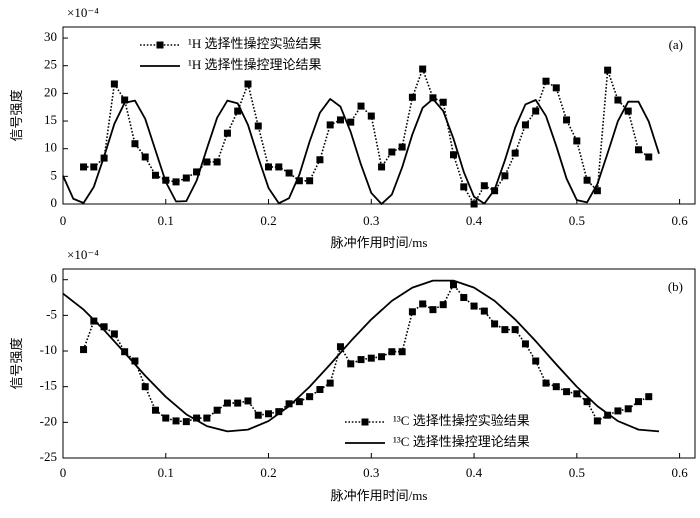  Describe the element at coordinates (255, 43) in the screenshot. I see `legend-label: ¹H 选择性操控实验结果` at that location.